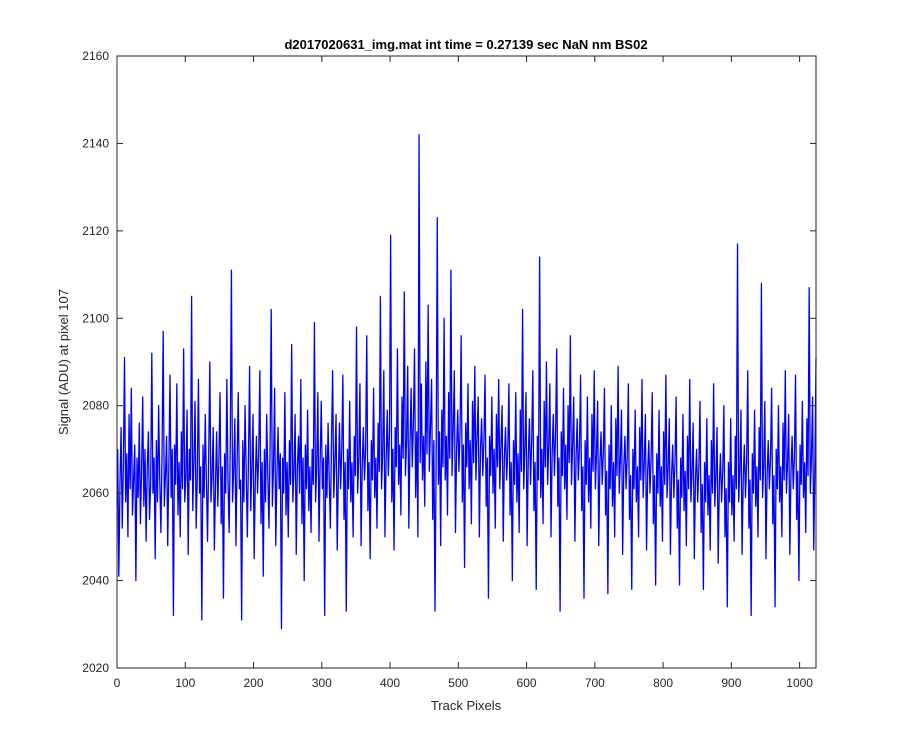 This screenshot has height=750, width=900. Describe the element at coordinates (185, 683) in the screenshot. I see `x-tick-label: 100` at that location.